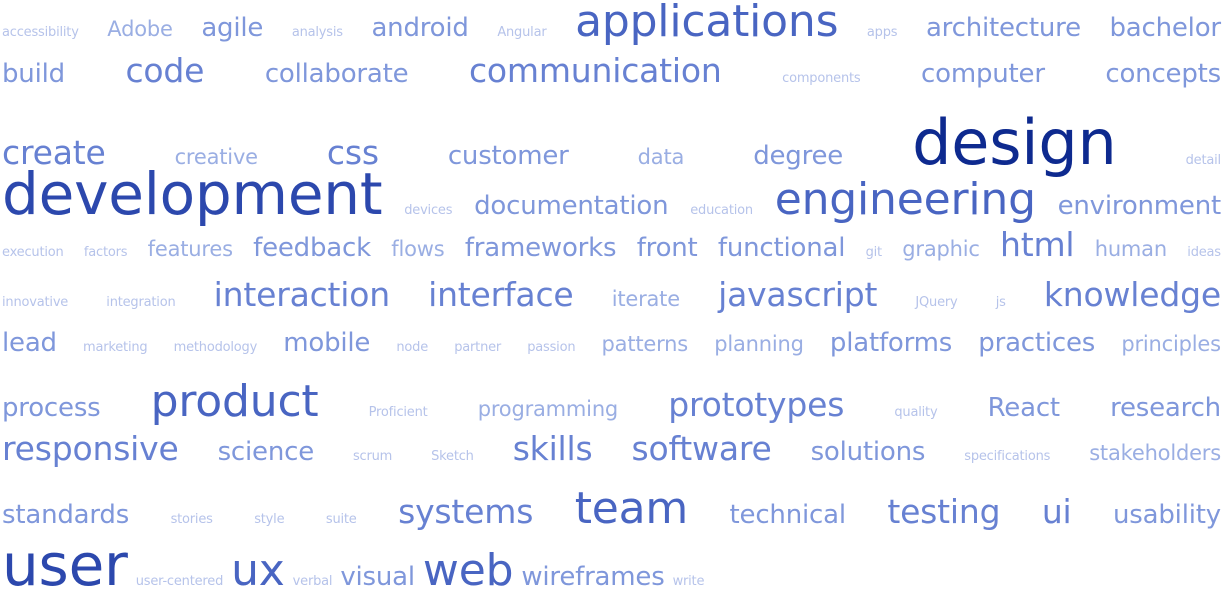  Describe the element at coordinates (1165, 408) in the screenshot. I see `word-research: research` at that location.